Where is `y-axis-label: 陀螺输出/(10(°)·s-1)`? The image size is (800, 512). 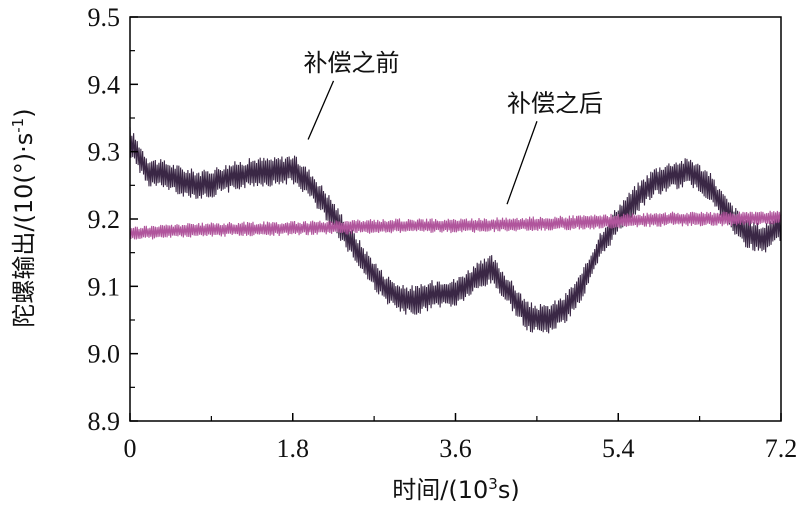 y-axis-label: 陀螺输出/(10(°)·s-1) is located at coordinates (23, 217).